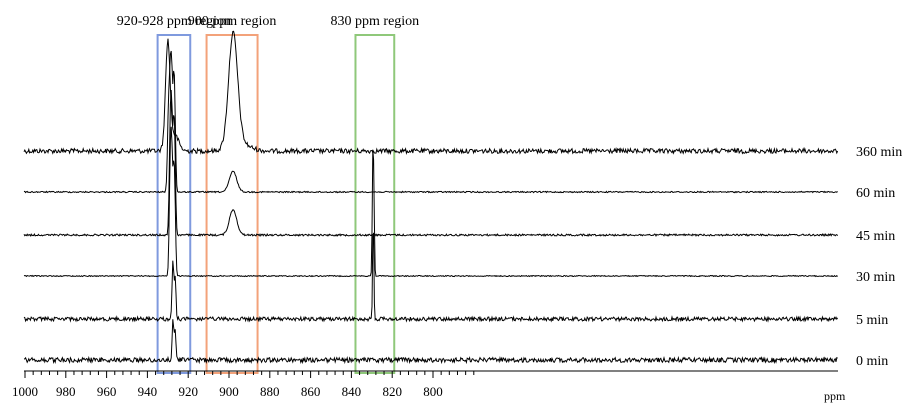 This screenshot has width=914, height=403. What do you see at coordinates (879, 152) in the screenshot?
I see `series-label-360-min: 360 min` at bounding box center [879, 152].